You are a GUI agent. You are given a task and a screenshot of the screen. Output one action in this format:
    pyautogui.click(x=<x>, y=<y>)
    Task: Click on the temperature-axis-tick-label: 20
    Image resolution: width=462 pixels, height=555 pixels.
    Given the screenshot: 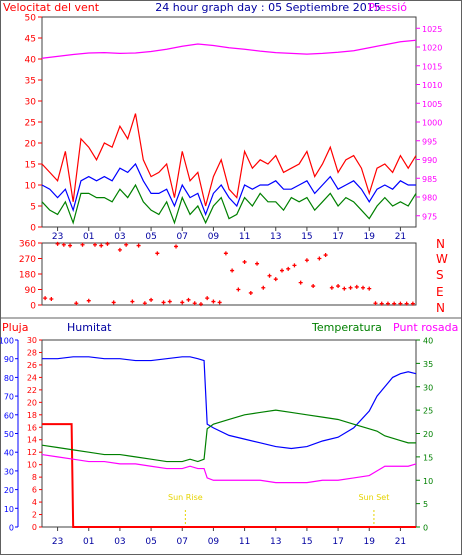 What is the action you would take?
    pyautogui.click(x=428, y=434)
    